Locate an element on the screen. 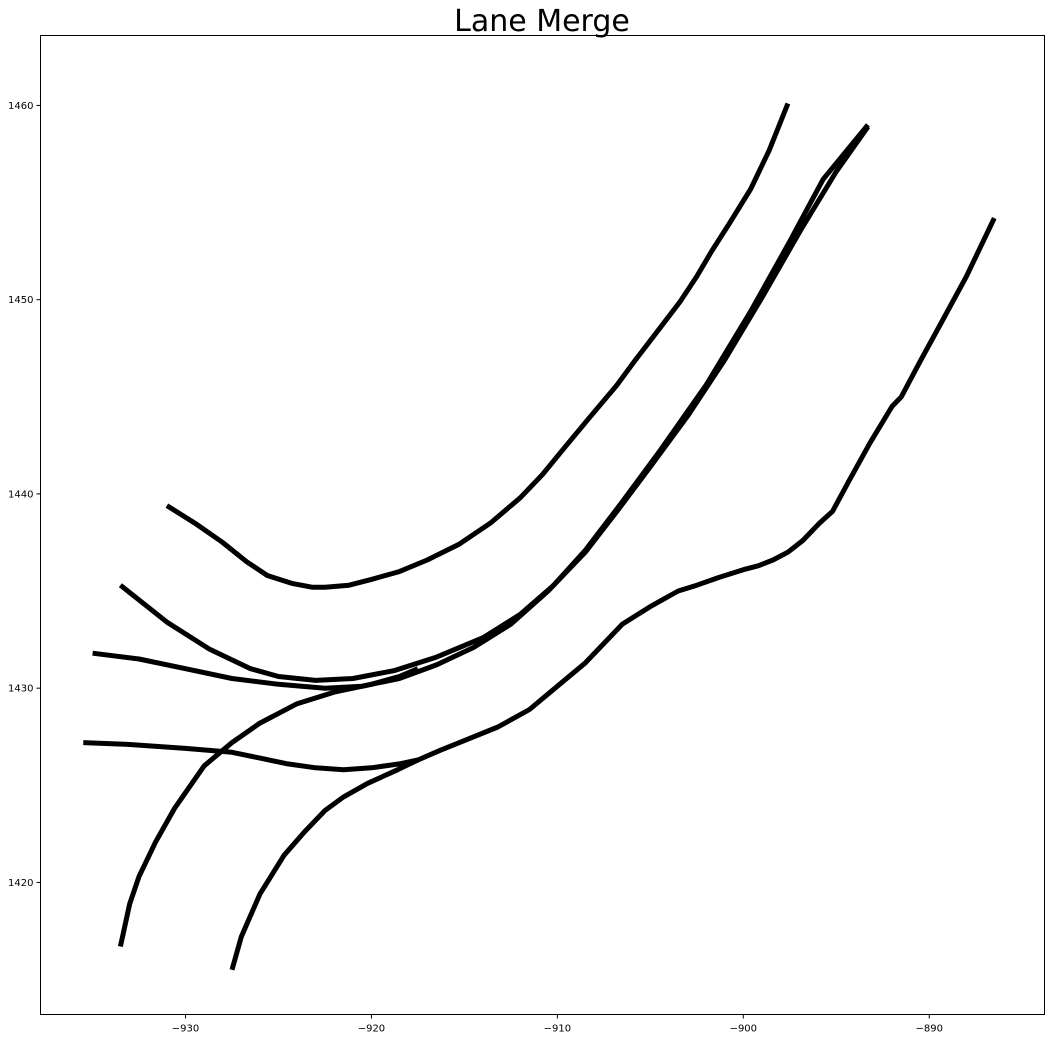 The width and height of the screenshot is (1051, 1038). x-tick-label: −930 is located at coordinates (185, 1029).